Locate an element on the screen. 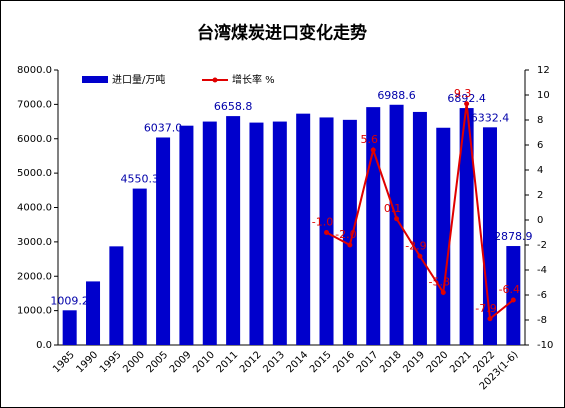 The image size is (565, 408). growth-value-label: 0.1 is located at coordinates (393, 208).